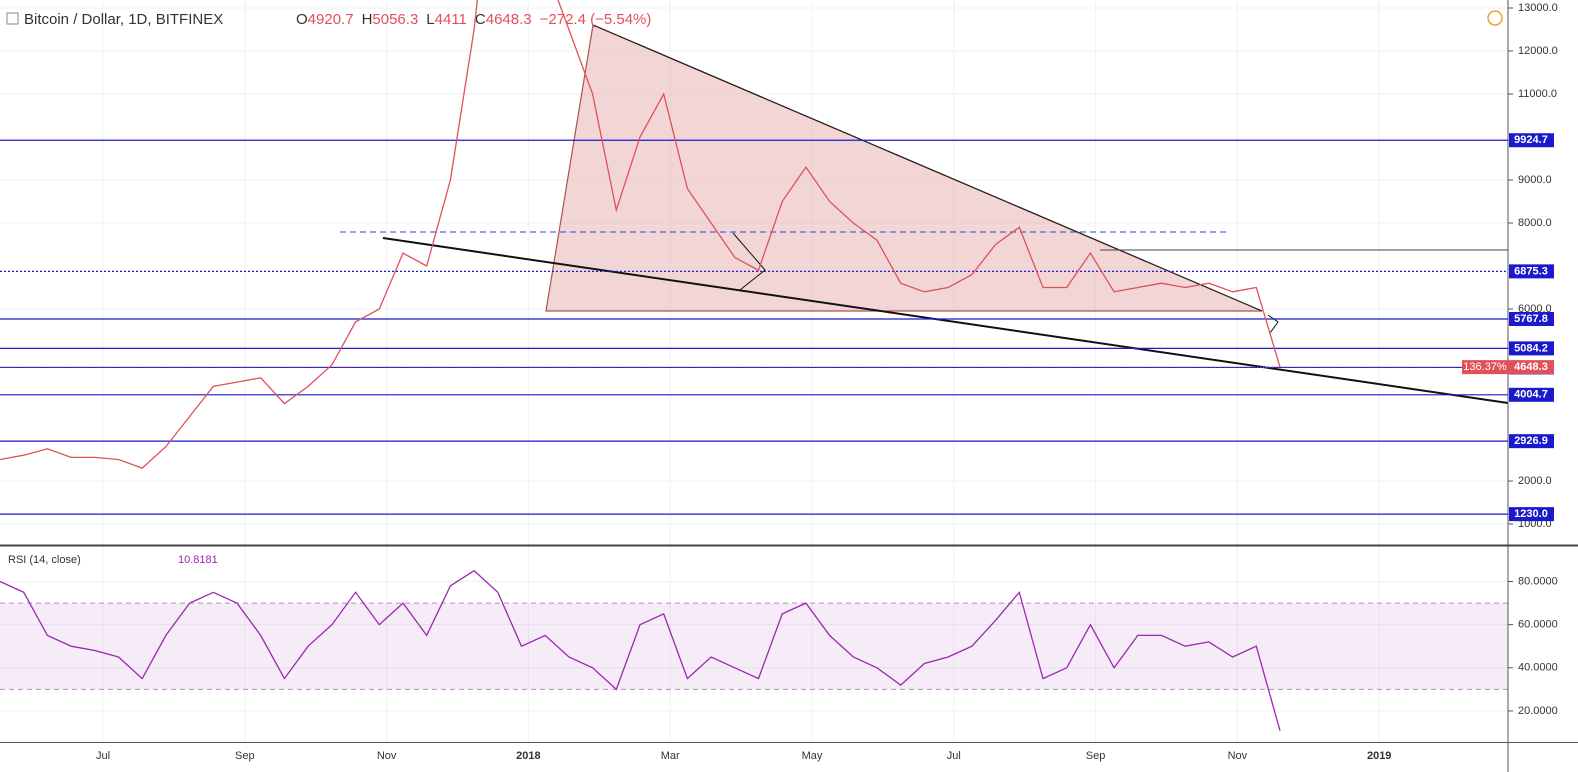 Image resolution: width=1578 pixels, height=772 pixels. What do you see at coordinates (1538, 668) in the screenshot?
I see `y-tick-label: 40.0000` at bounding box center [1538, 668].